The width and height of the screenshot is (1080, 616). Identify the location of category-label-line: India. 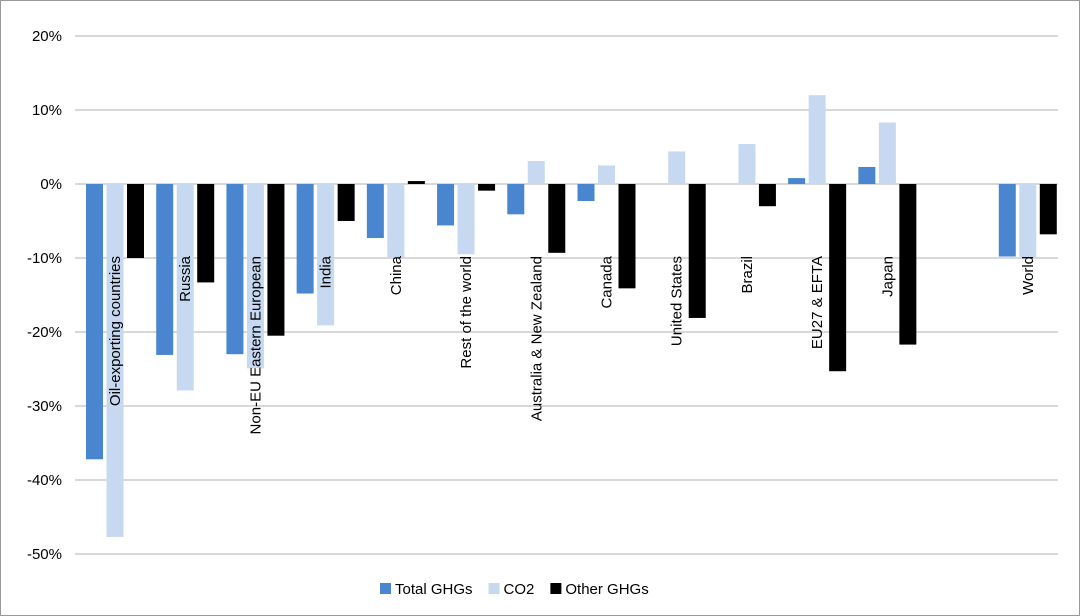
(326, 271).